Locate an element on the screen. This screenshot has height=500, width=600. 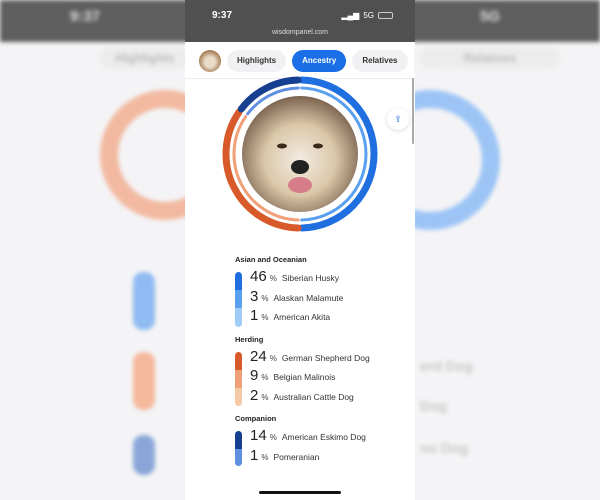
status-bar: 9:37 ▂▄▆ 5G wisdompanel.com is located at coordinates (300, 21).